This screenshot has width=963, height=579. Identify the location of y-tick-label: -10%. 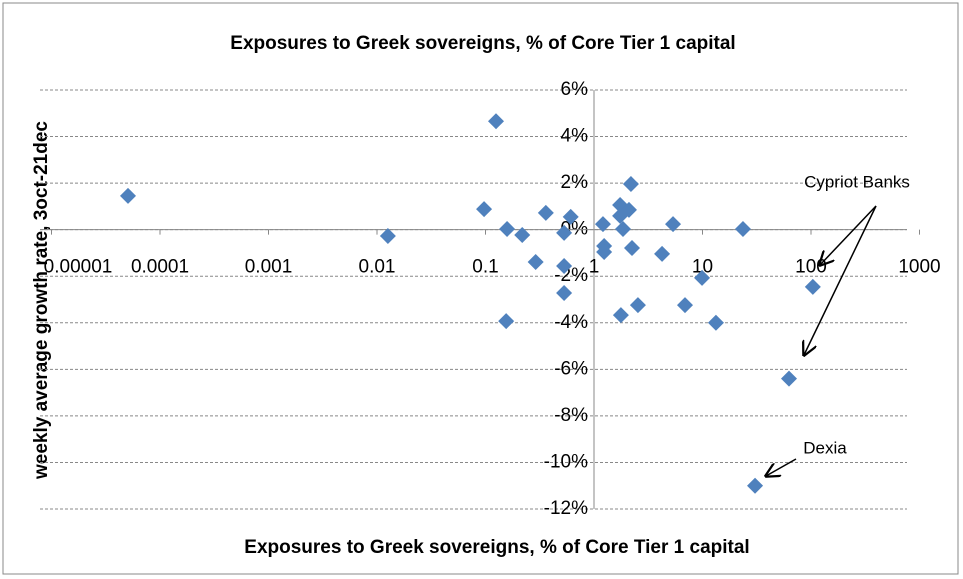
(566, 461).